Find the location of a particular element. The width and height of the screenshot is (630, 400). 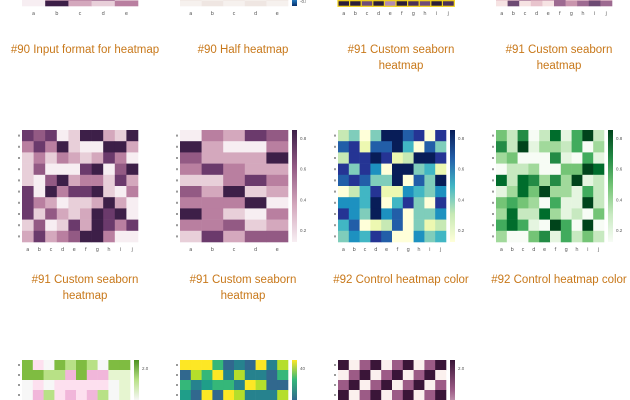

x-tick-label: e is located at coordinates (386, 250).